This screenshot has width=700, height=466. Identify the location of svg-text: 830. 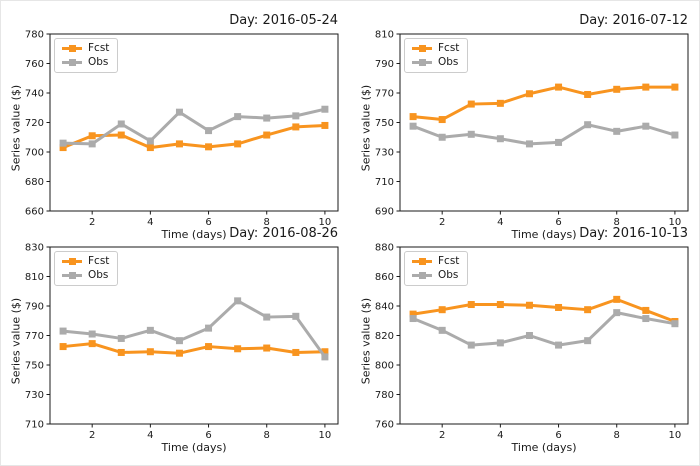
(34, 248).